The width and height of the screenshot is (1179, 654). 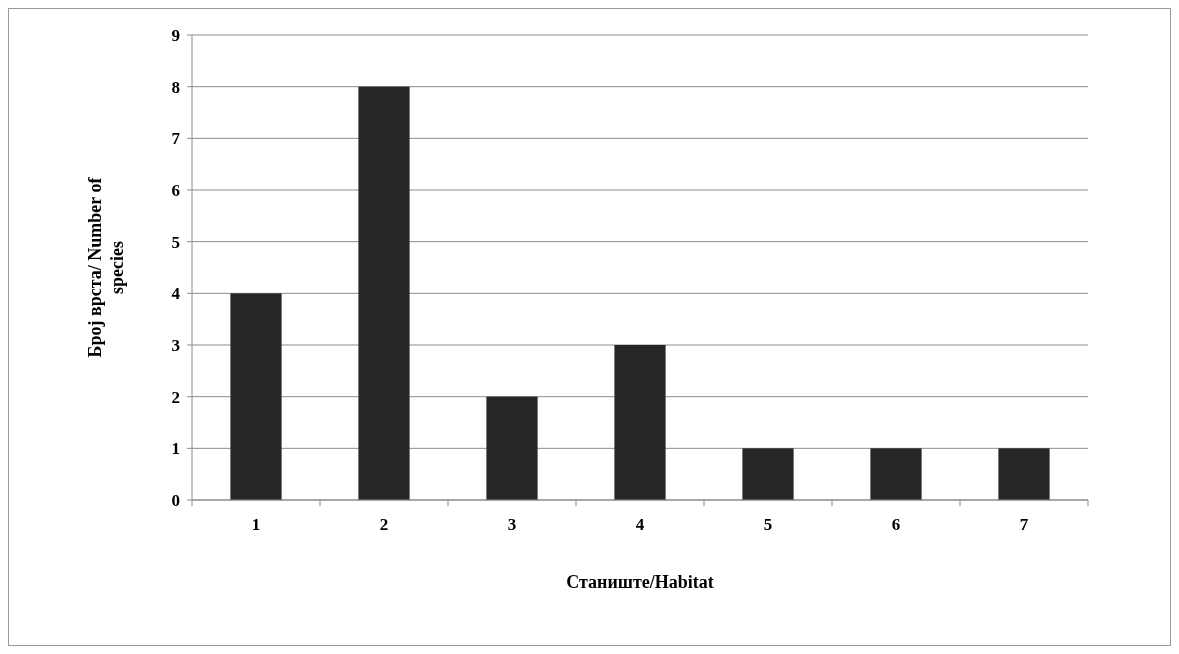 I want to click on y-tick-label: 0, so click(x=175, y=500).